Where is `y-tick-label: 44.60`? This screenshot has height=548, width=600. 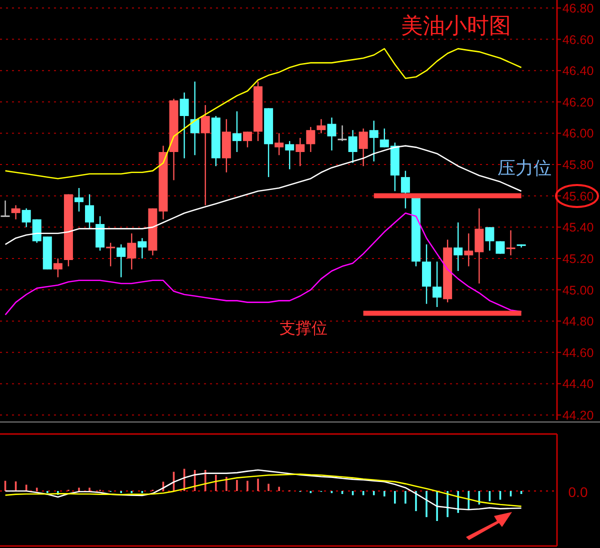
y-tick-label: 44.60 is located at coordinates (578, 353).